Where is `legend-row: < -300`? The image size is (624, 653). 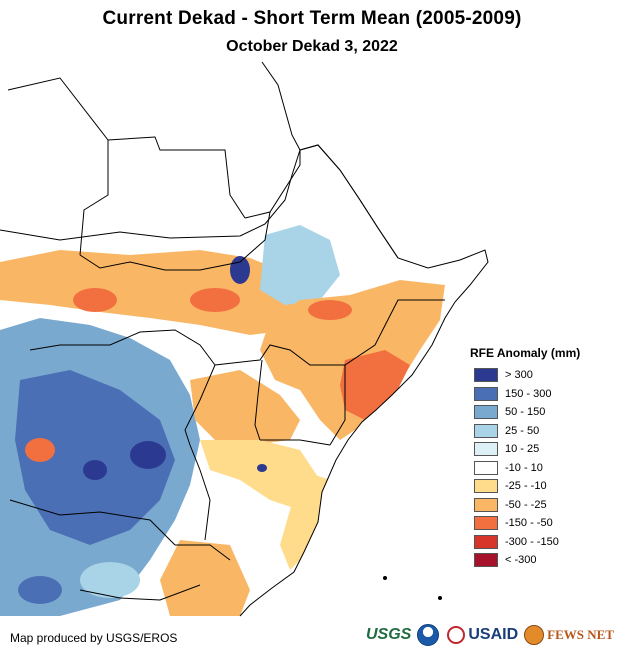
legend-row: < -300 is located at coordinates (545, 560).